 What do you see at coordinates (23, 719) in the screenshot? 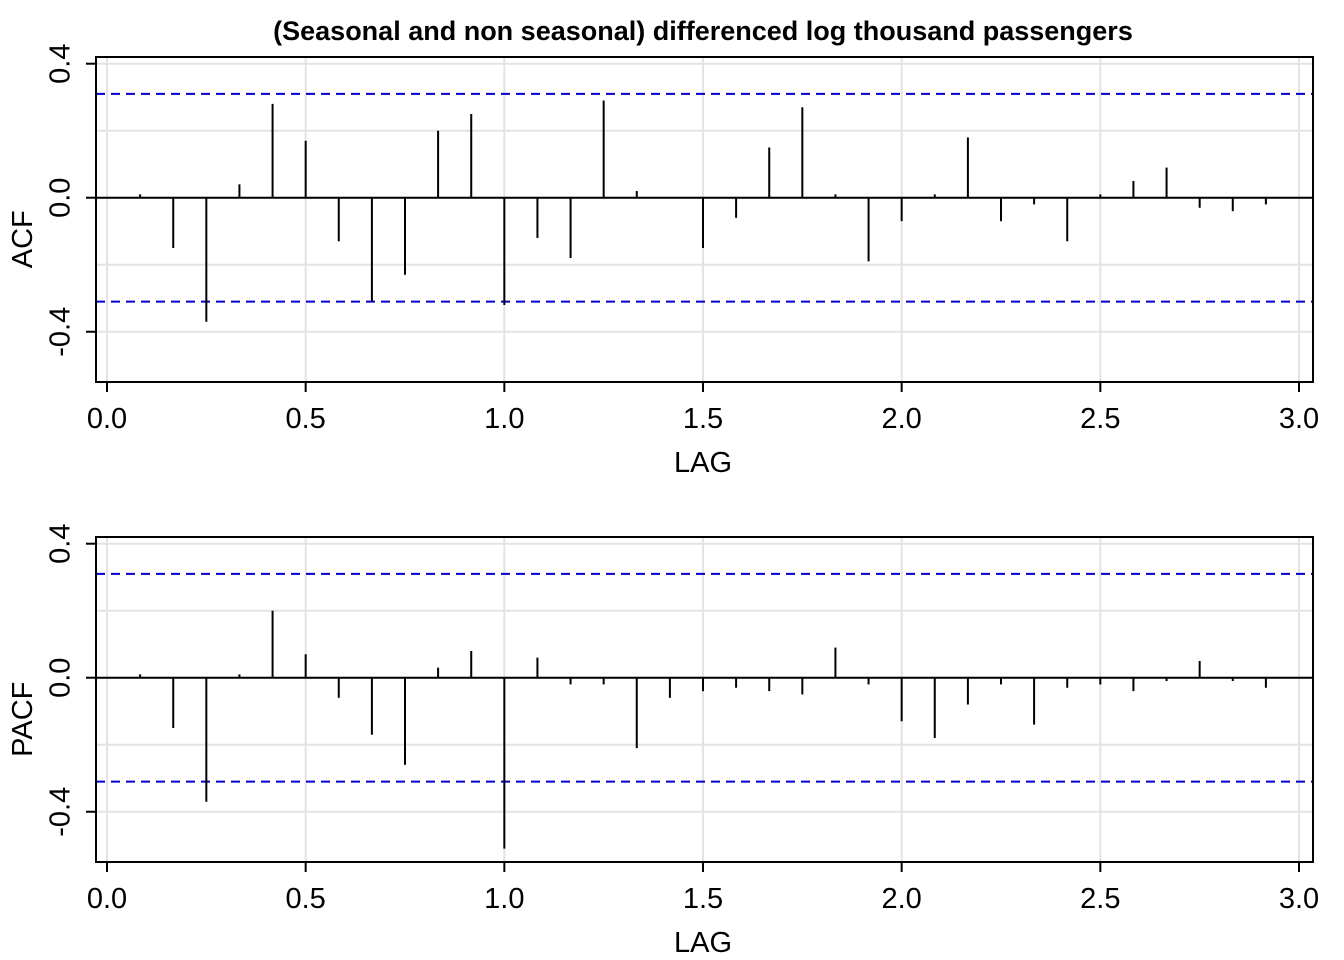
I see `y-axis-label: PACF` at bounding box center [23, 719].